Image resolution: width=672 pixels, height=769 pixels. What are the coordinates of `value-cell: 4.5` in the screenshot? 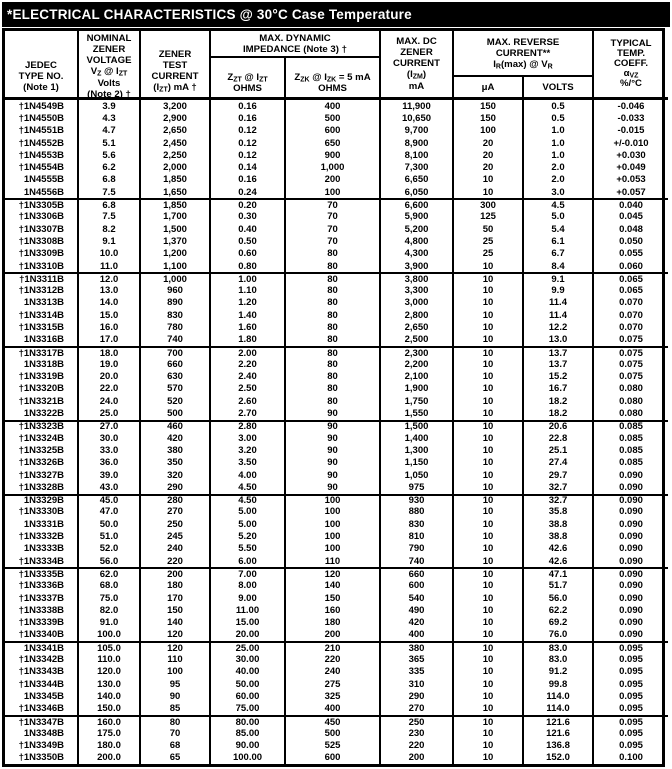 It's located at (559, 204).